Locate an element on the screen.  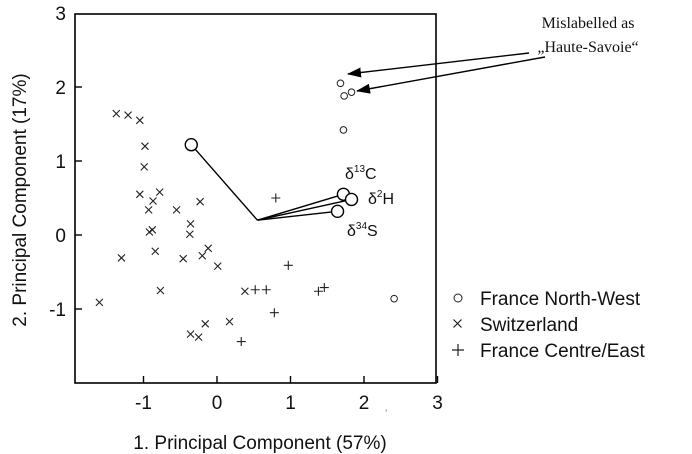
y-tick-label: -1 is located at coordinates (57, 310).